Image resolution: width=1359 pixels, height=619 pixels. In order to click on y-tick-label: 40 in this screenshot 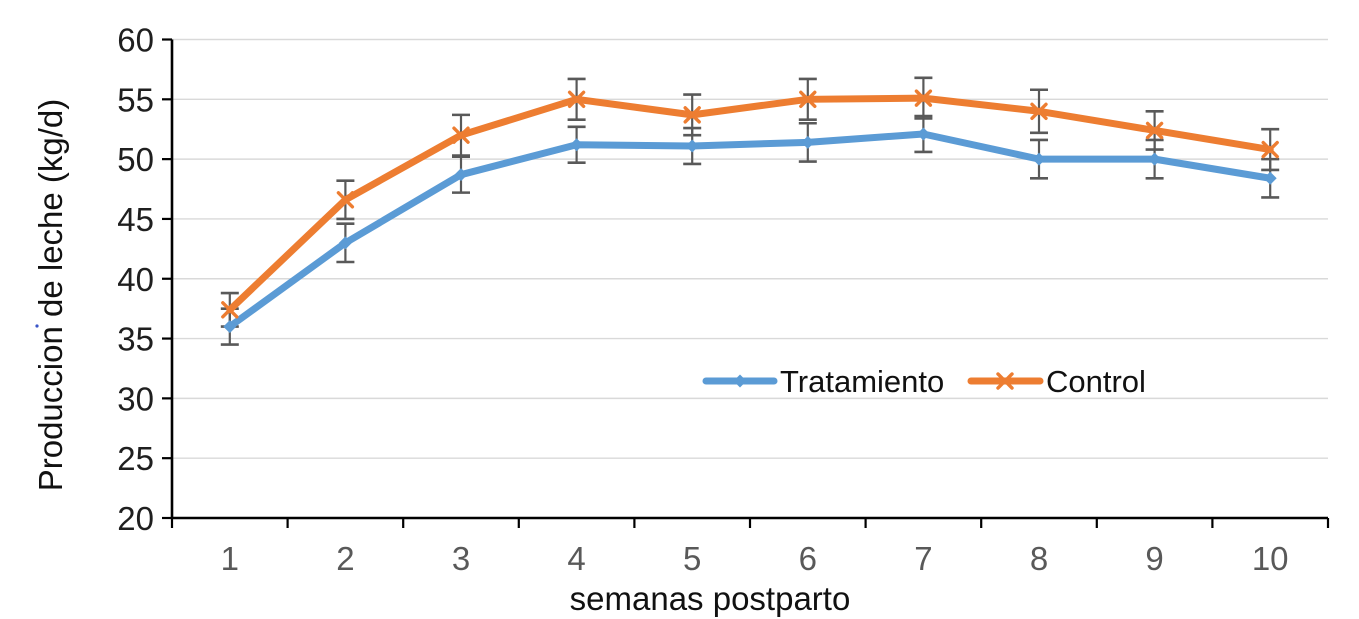, I will do `click(135, 279)`.